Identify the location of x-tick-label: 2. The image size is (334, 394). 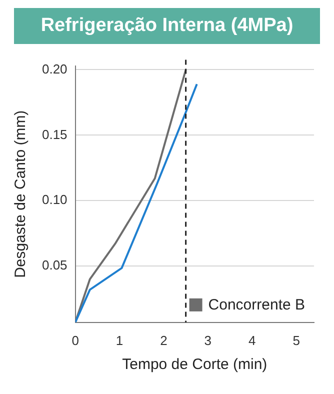
(164, 340).